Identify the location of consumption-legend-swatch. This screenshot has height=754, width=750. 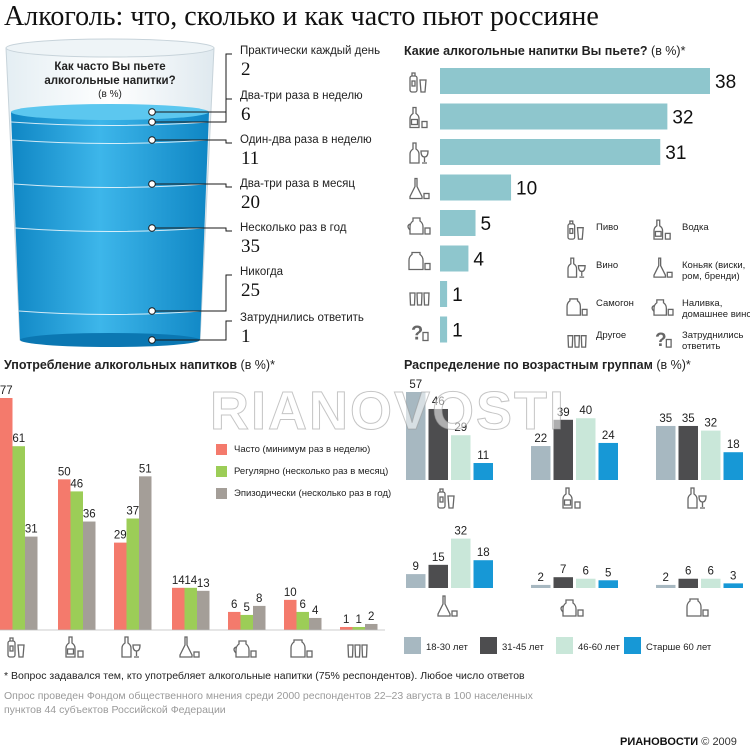
(221, 471).